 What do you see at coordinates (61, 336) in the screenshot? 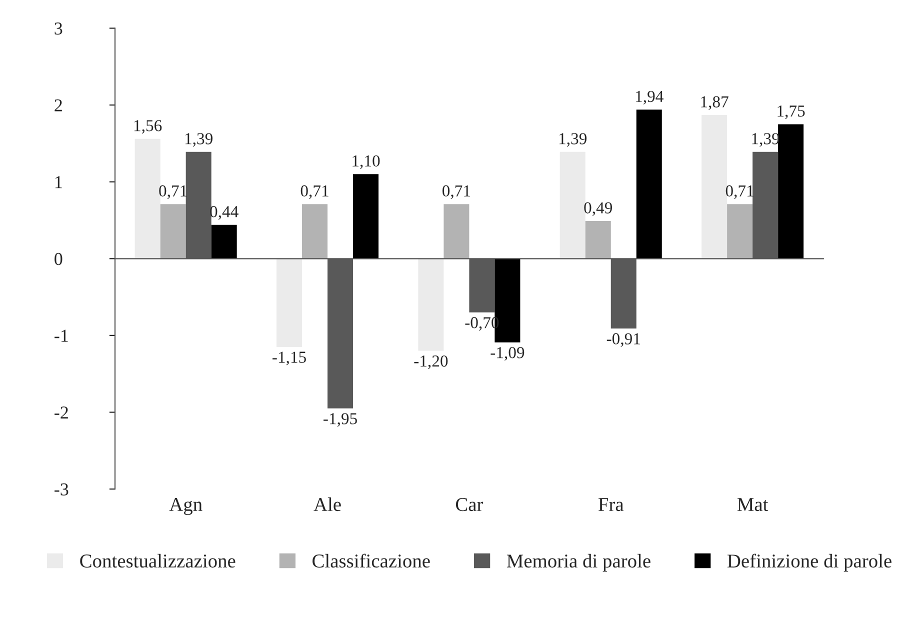
I see `y-tick-label: -1` at bounding box center [61, 336].